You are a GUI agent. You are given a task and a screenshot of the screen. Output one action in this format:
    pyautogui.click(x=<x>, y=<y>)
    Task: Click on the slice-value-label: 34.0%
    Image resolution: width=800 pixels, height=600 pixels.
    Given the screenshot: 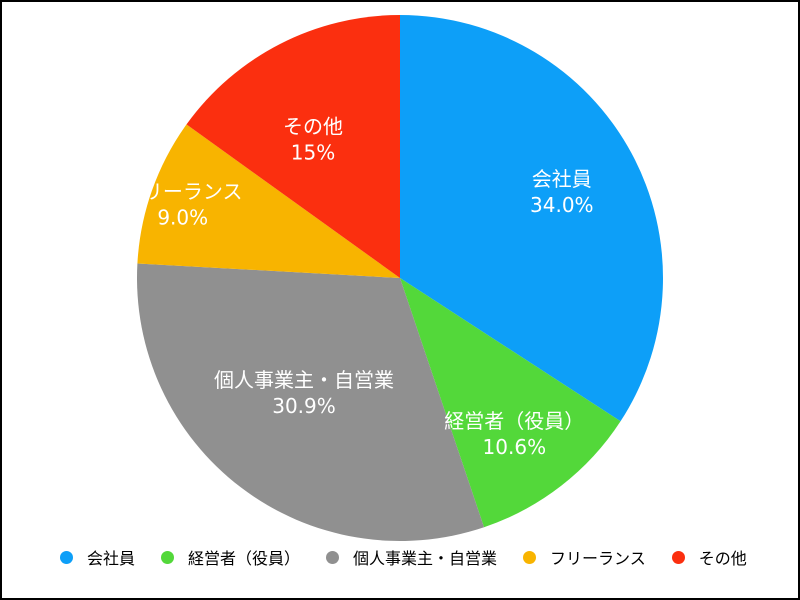 What is the action you would take?
    pyautogui.click(x=562, y=205)
    